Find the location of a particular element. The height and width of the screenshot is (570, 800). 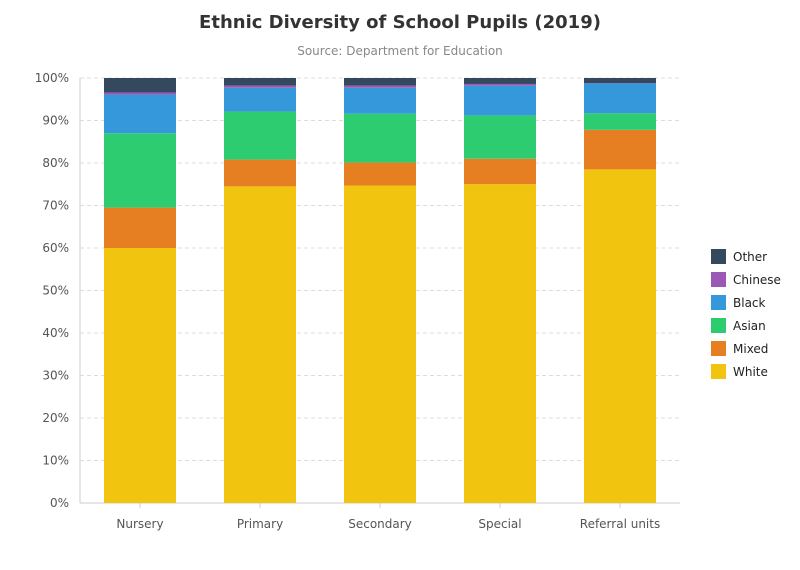

legend-item: Black is located at coordinates (738, 302).